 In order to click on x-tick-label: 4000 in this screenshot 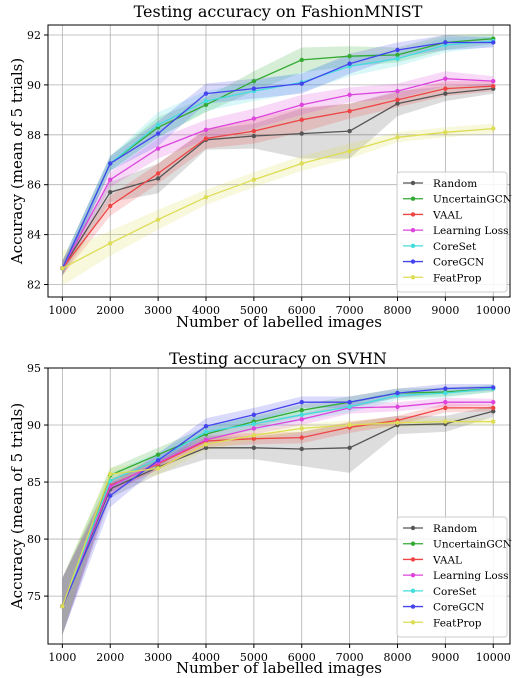, I will do `click(206, 657)`.